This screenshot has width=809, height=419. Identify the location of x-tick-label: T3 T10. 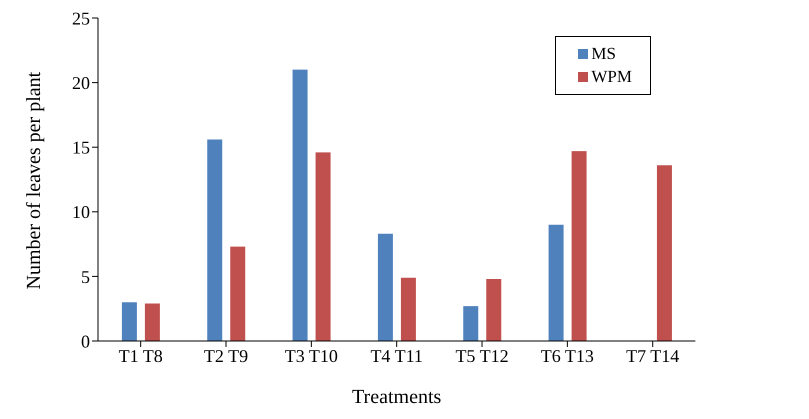
(311, 356).